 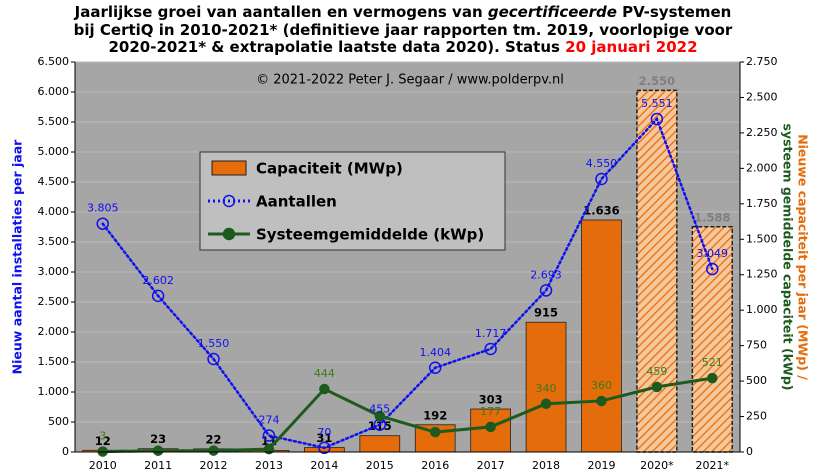 I want to click on x-tick-label: 2016, so click(x=435, y=465).